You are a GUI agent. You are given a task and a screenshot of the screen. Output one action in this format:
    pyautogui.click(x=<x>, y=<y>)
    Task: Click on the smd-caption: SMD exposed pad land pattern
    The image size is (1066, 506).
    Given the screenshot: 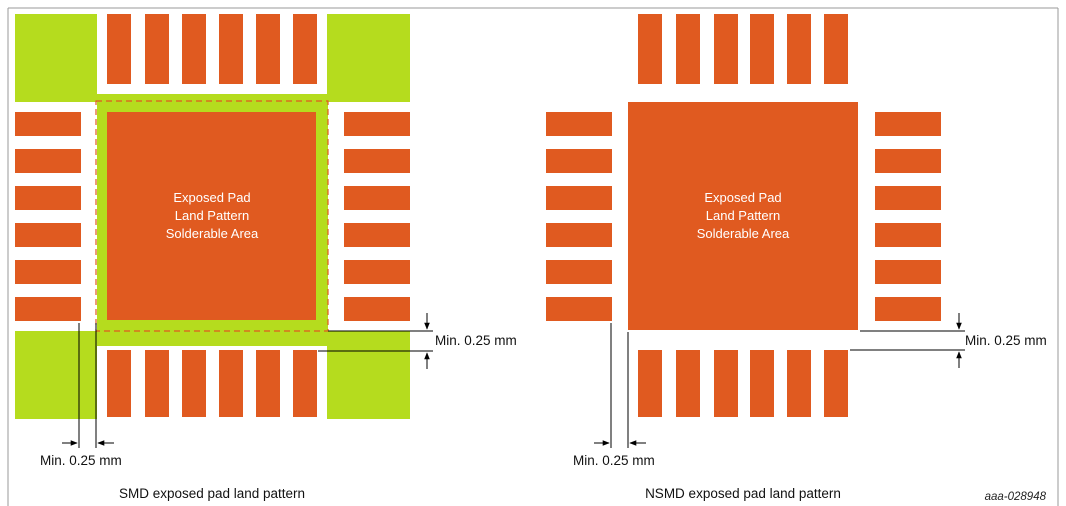 What is the action you would take?
    pyautogui.click(x=212, y=493)
    